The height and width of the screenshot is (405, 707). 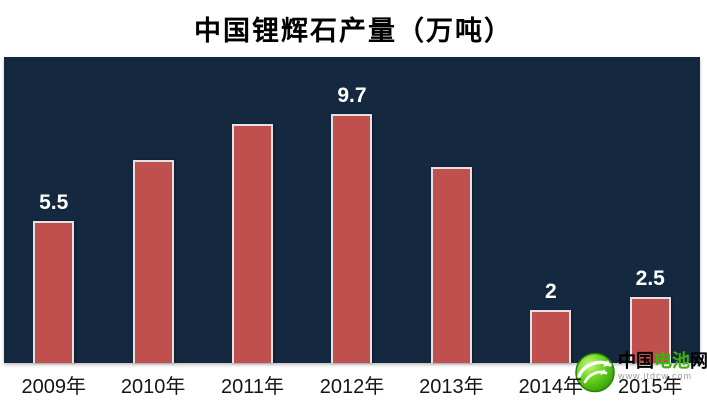 I want to click on x-axis: 2009年 2010年 2011年 2012年 2013年 2014年 2015年, so click(x=352, y=384).